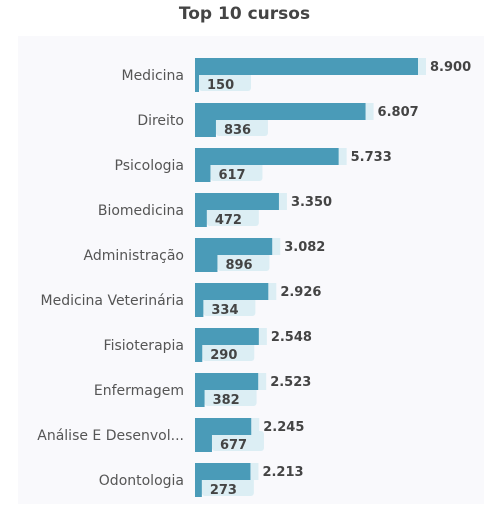 The height and width of the screenshot is (509, 489). I want to click on data-label: 2.245, so click(283, 427).